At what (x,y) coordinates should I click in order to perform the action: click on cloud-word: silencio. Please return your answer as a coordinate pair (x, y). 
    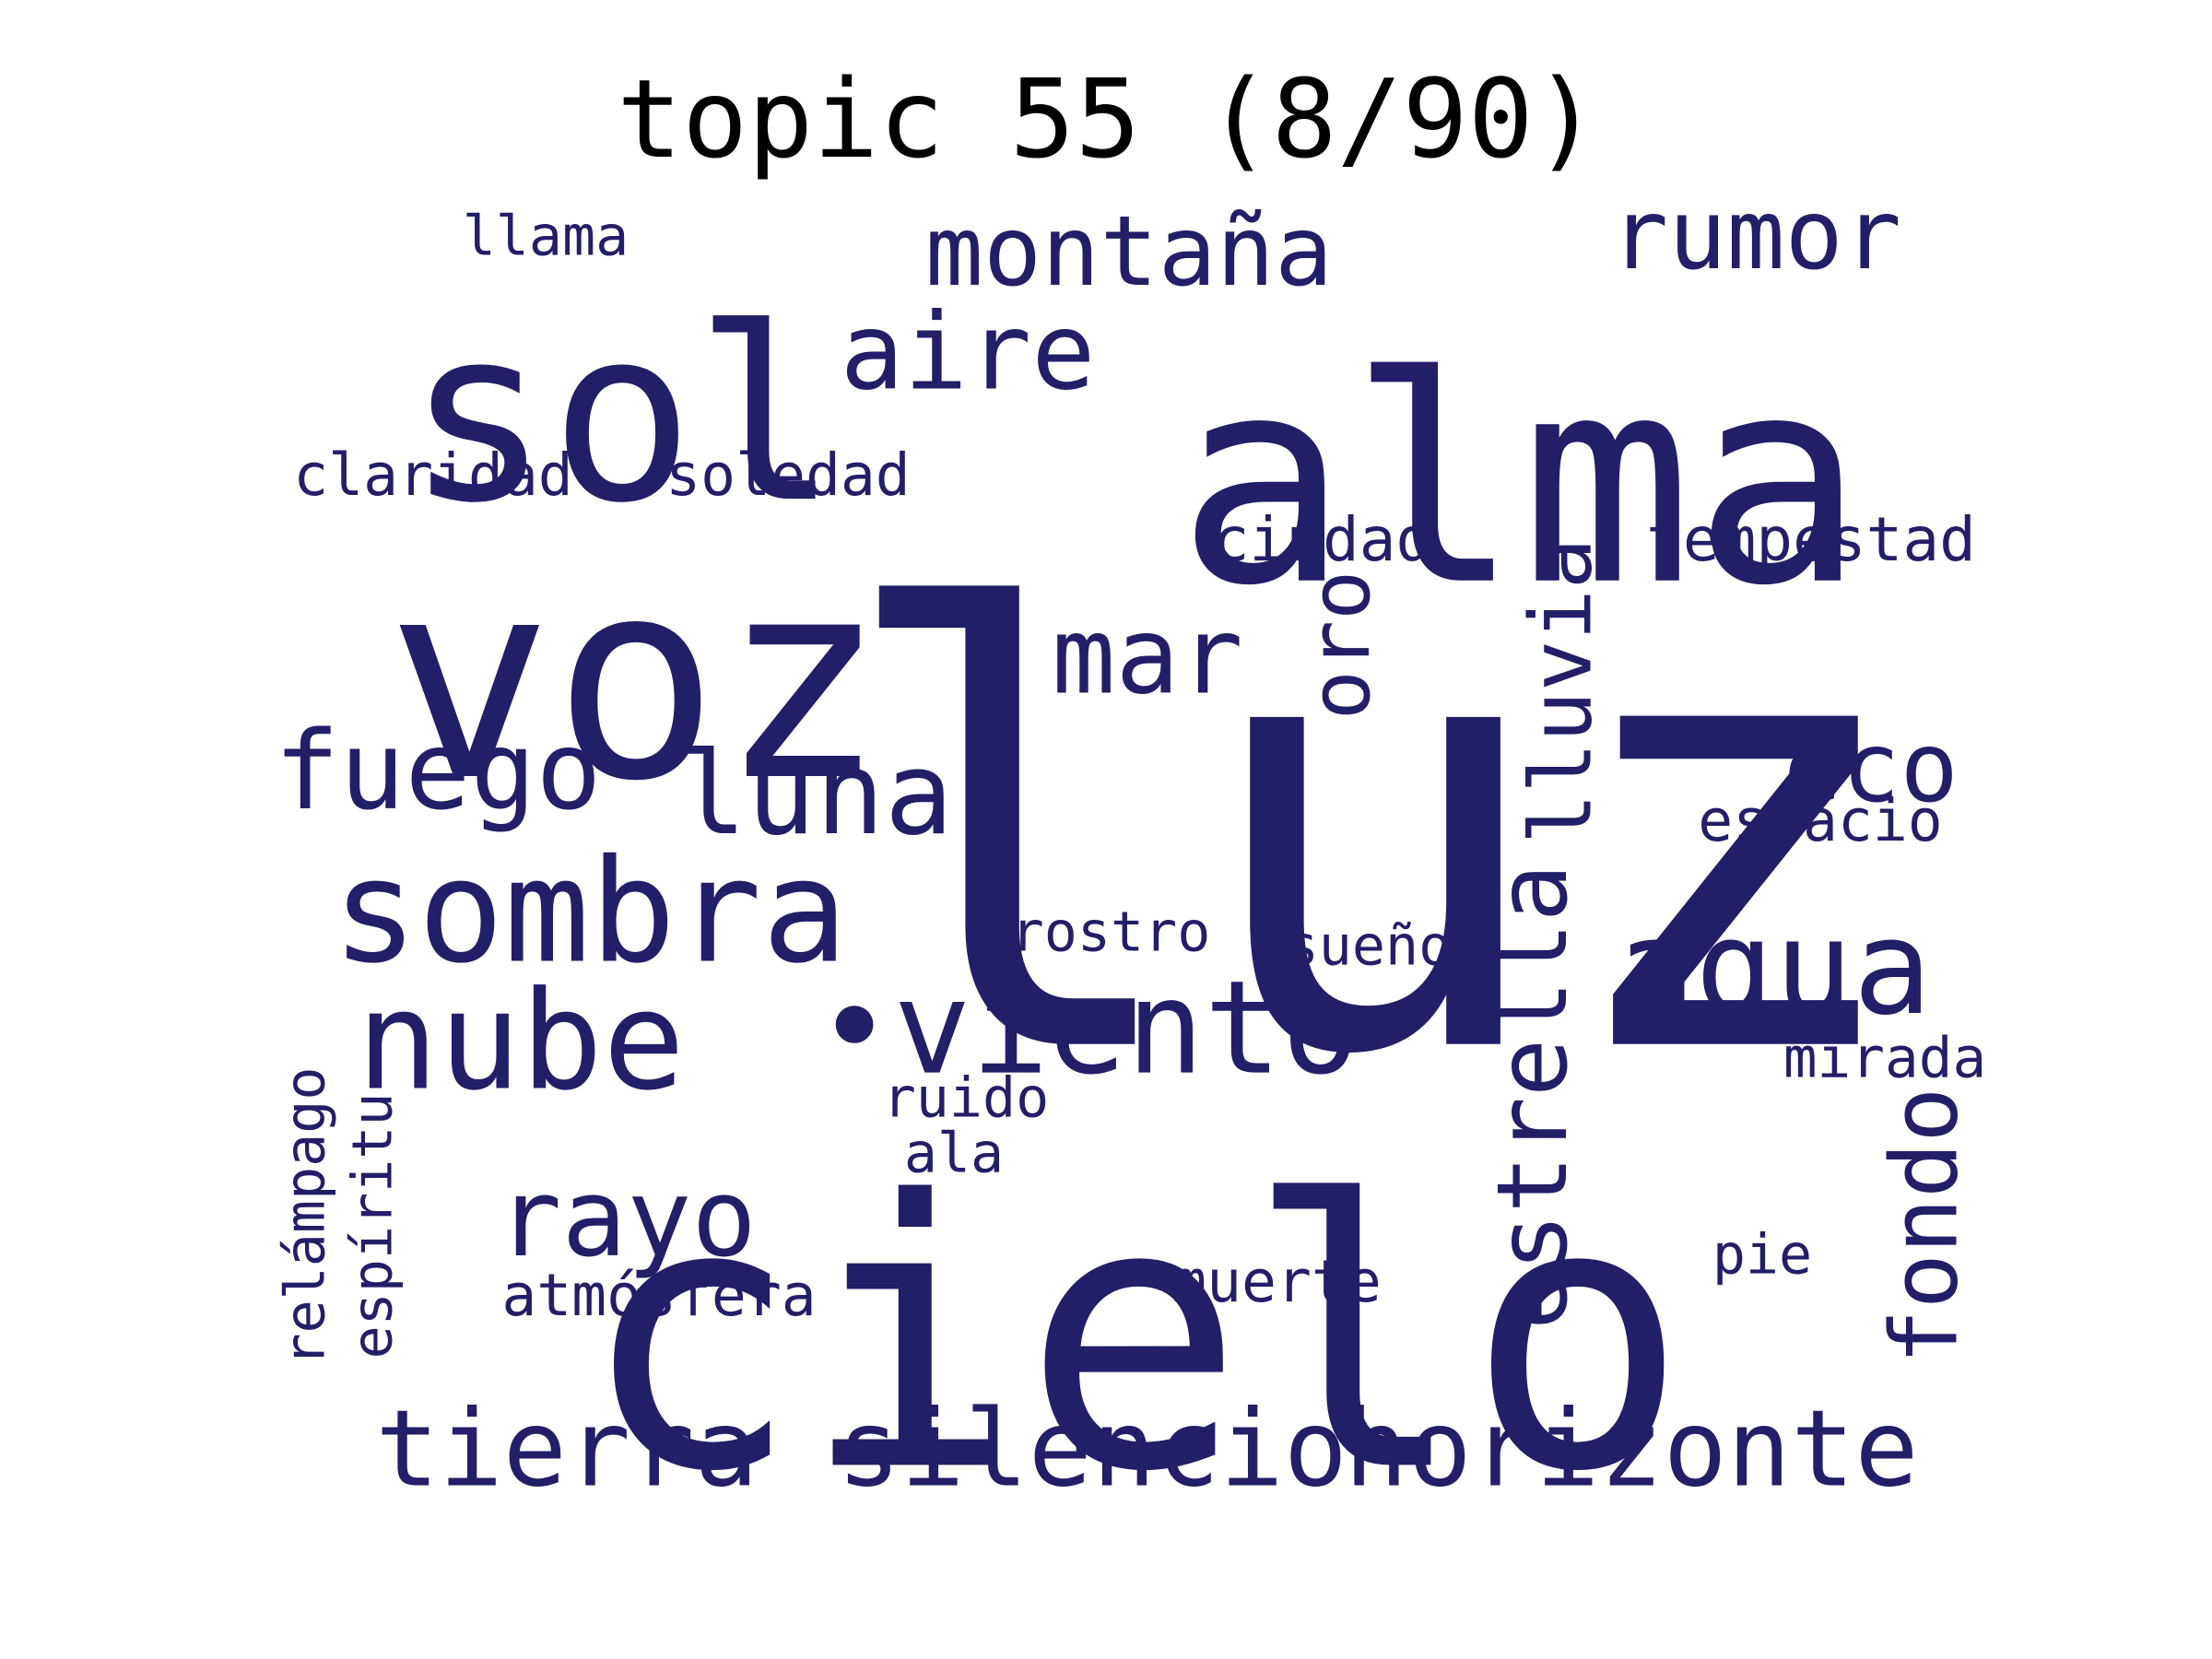
    Looking at the image, I should click on (1092, 1450).